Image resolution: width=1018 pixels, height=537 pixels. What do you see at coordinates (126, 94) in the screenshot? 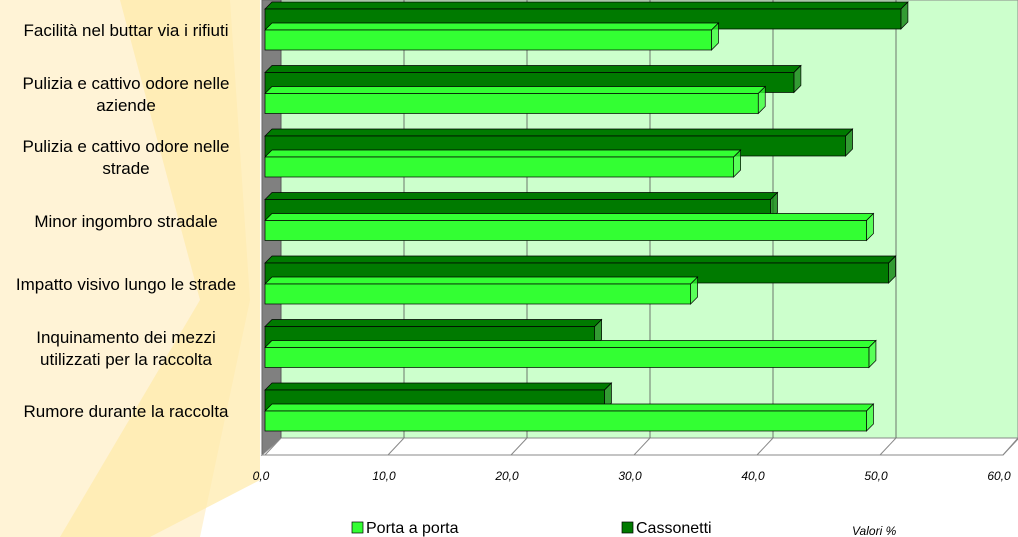
I see `category-label: Pulizia e cattivo odore nelle aziende` at bounding box center [126, 94].